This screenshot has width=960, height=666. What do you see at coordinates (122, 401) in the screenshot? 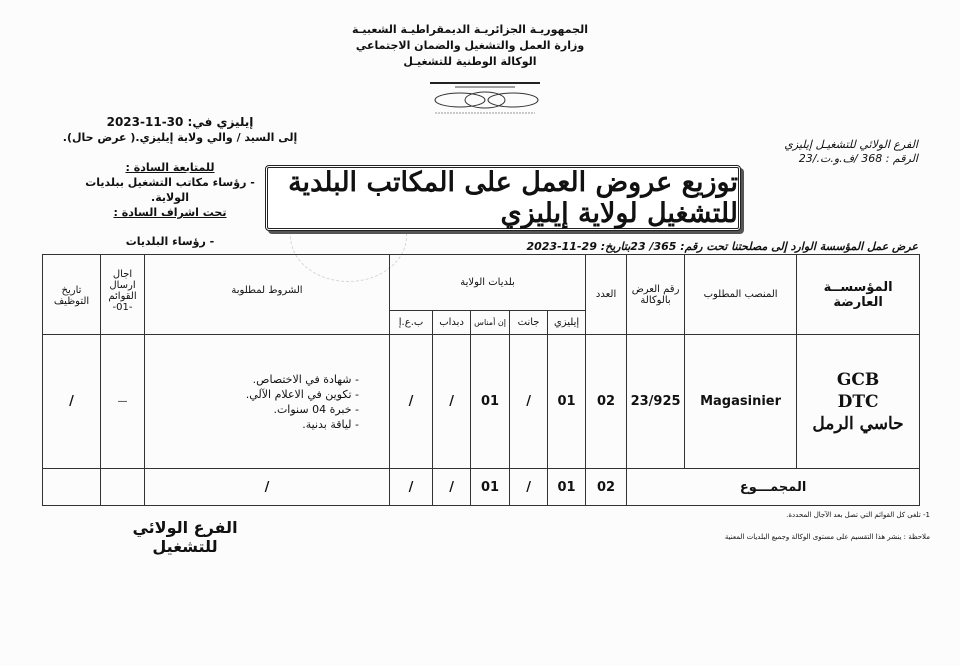
I see `cell-deadline: —` at bounding box center [122, 401].